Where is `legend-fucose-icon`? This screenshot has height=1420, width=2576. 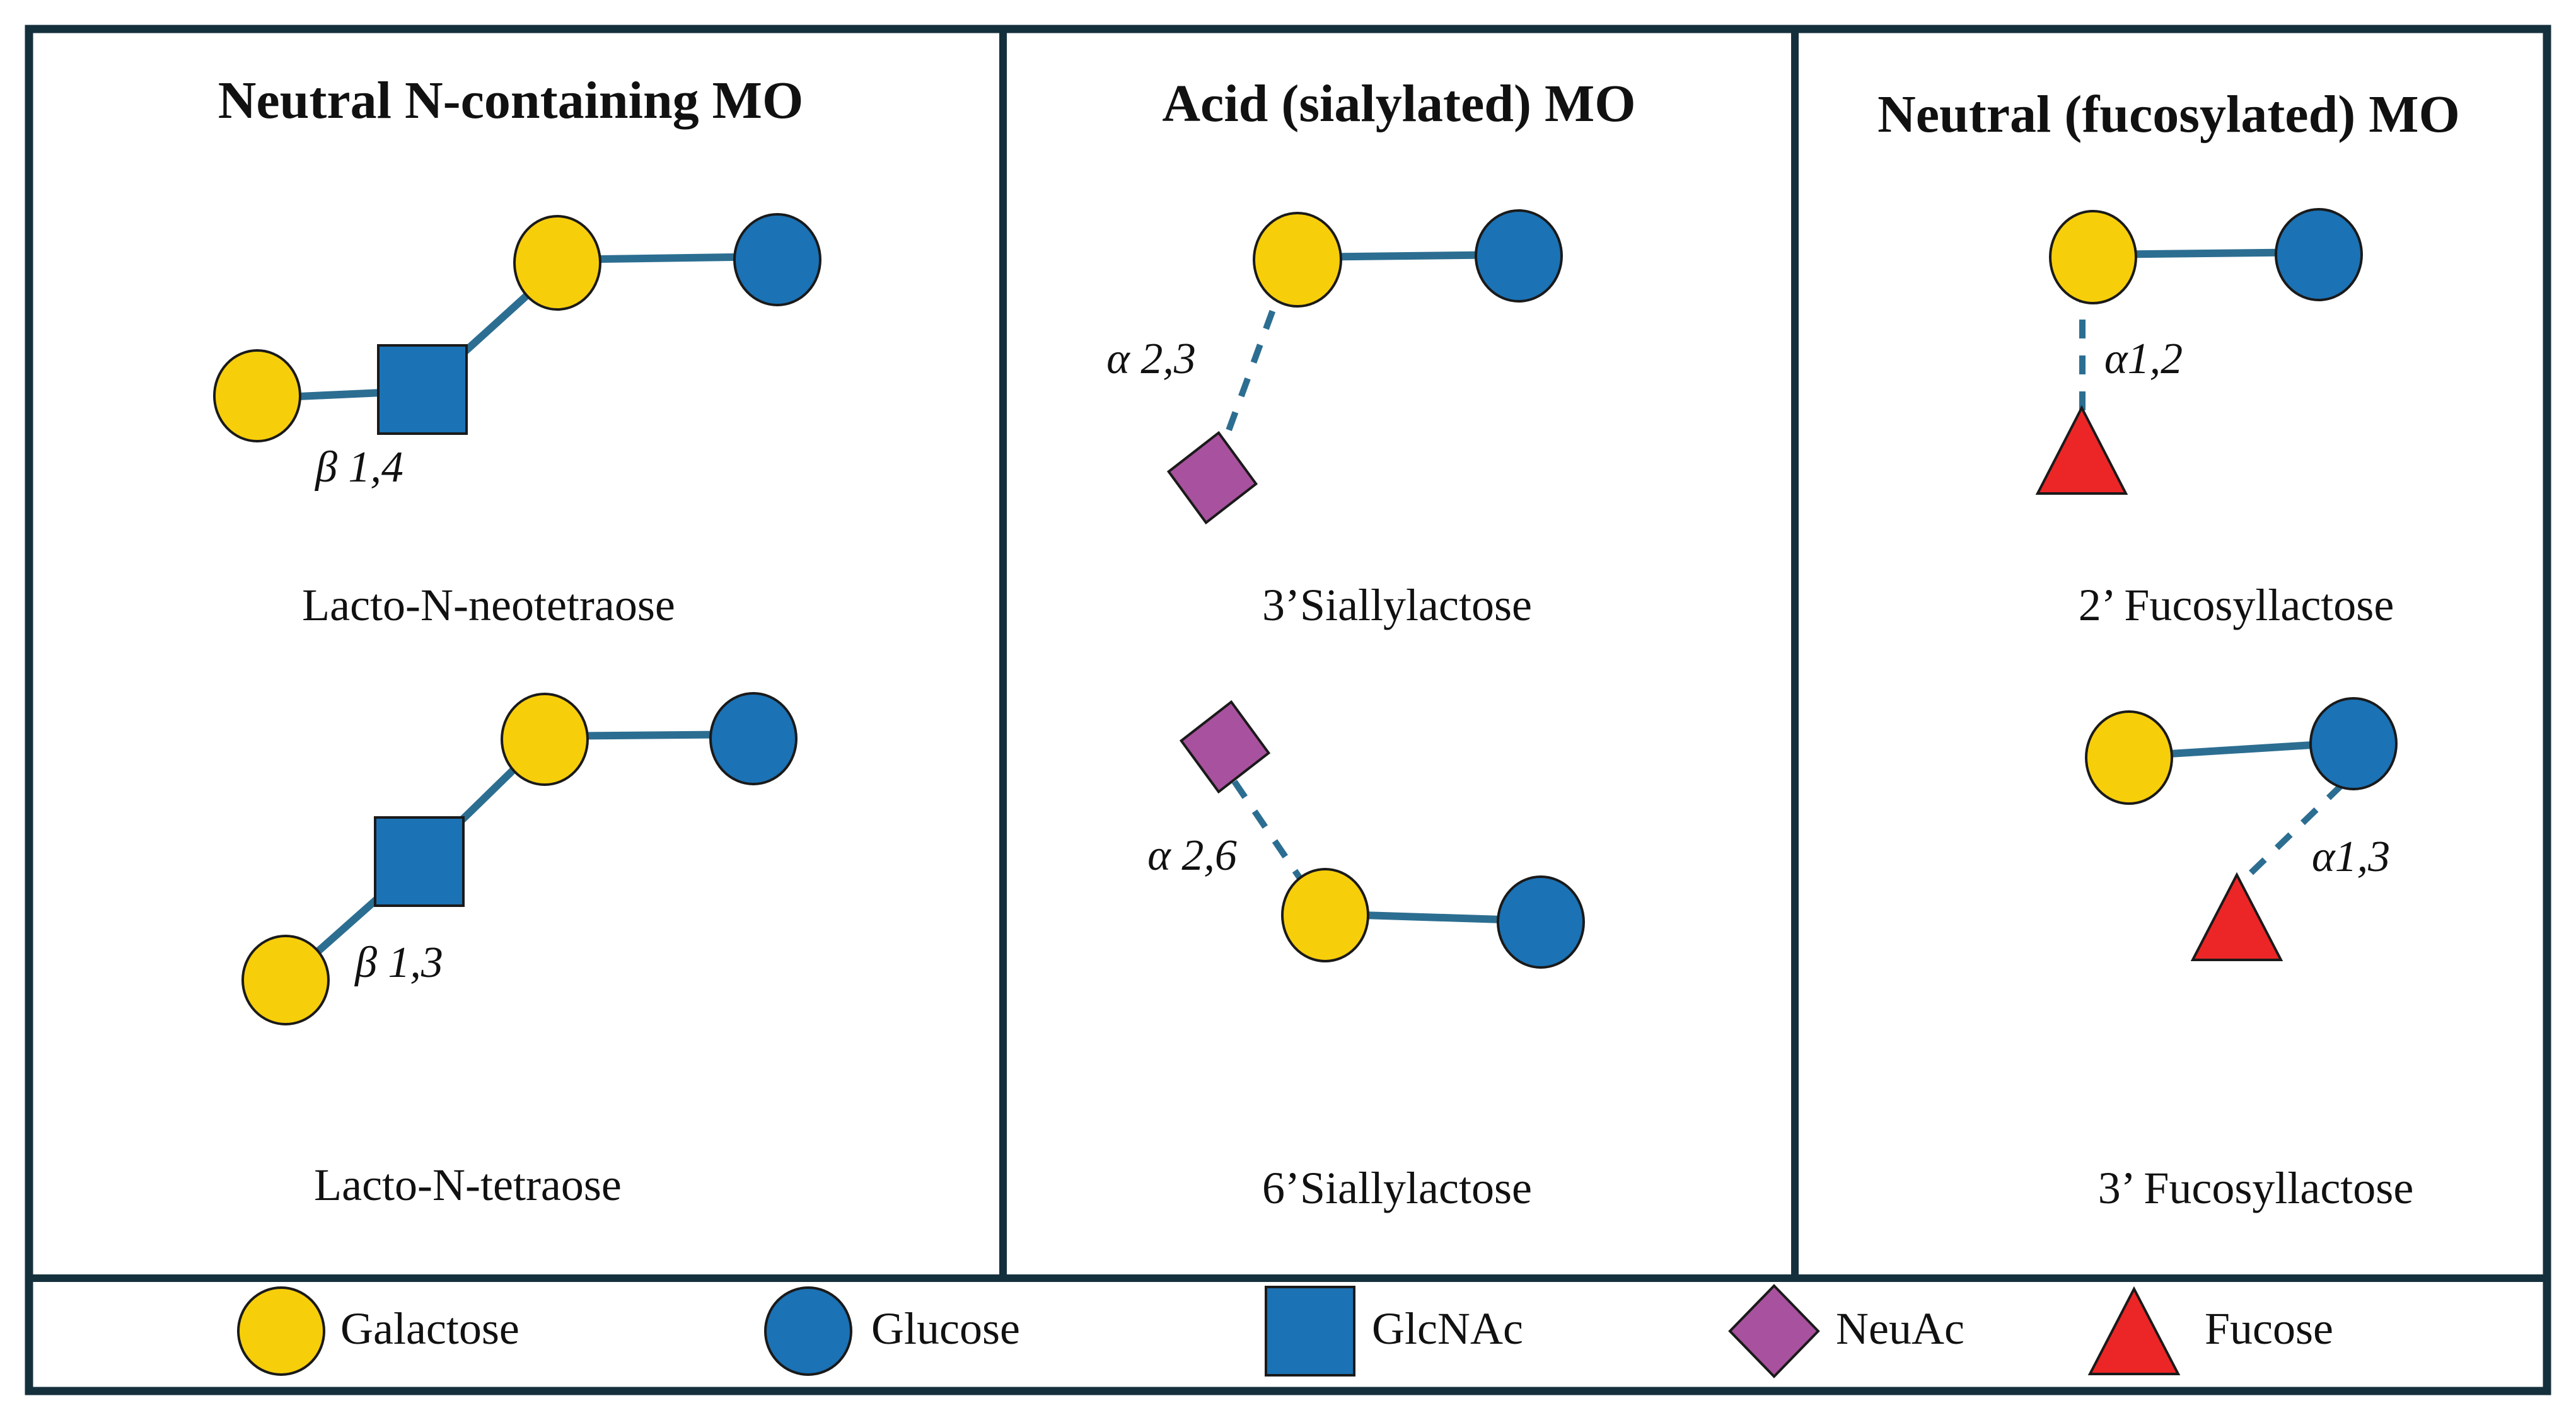
legend-fucose-icon is located at coordinates (2134, 1330).